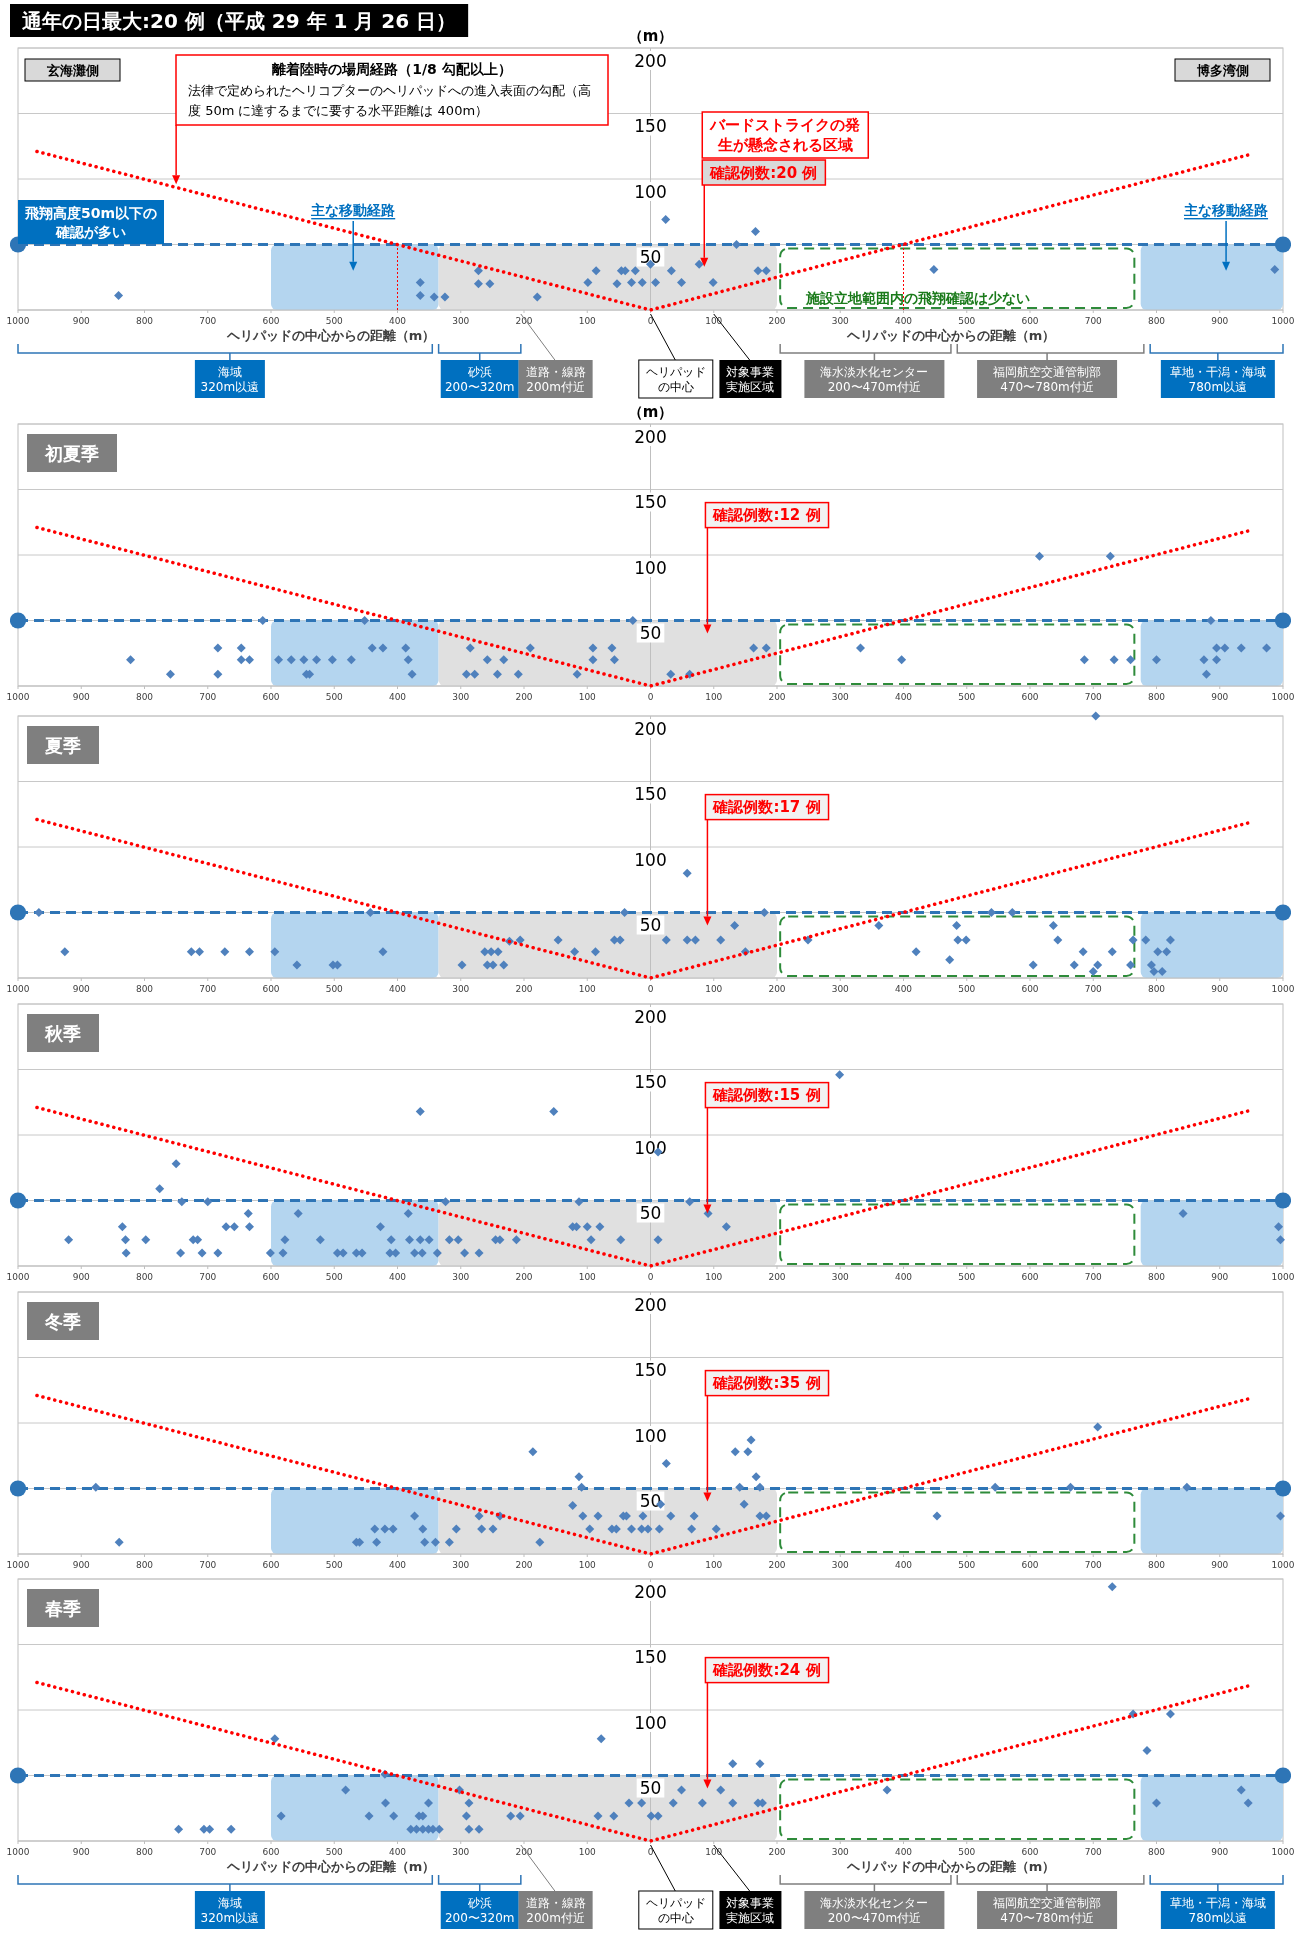  What do you see at coordinates (389, 100) in the screenshot?
I see `annotation: 法律で定められたヘリコプターのヘリパッドへの進入表面の勾配（高度 50m に達するまでに要する水平距離は 400m）` at bounding box center [389, 100].